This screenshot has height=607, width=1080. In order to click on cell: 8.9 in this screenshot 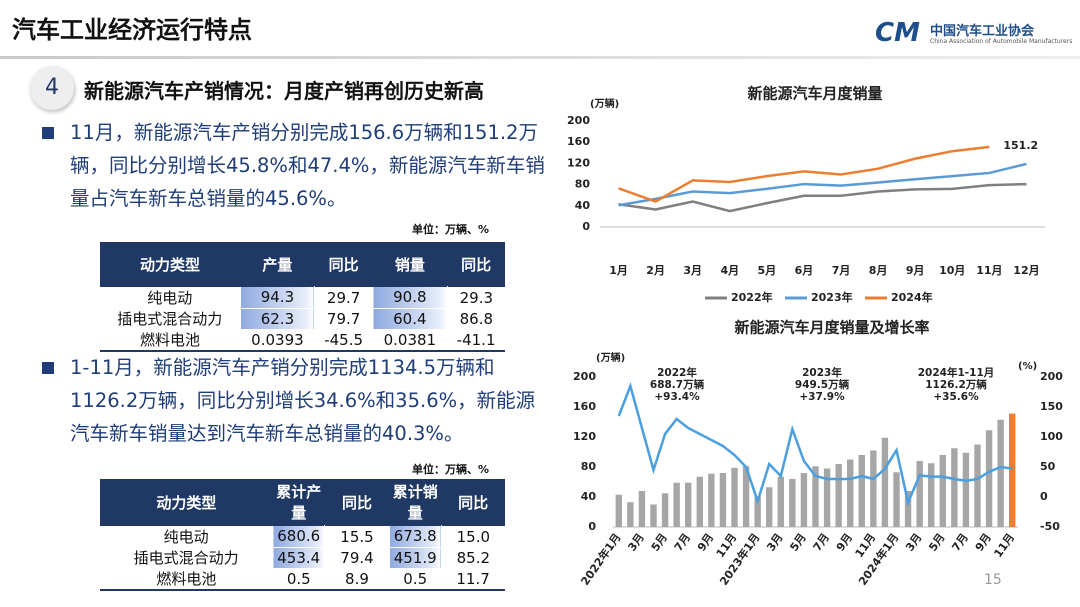, I will do `click(357, 579)`.